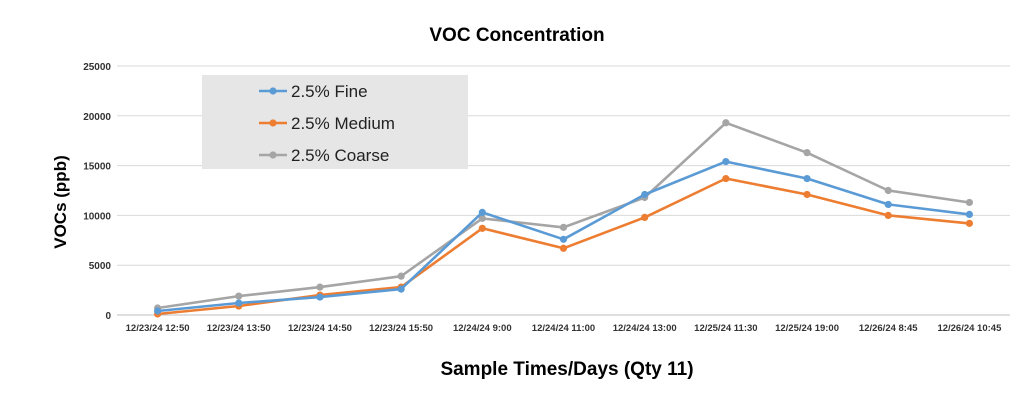 The width and height of the screenshot is (1024, 400). I want to click on chart-title: VOC Concentration, so click(516, 35).